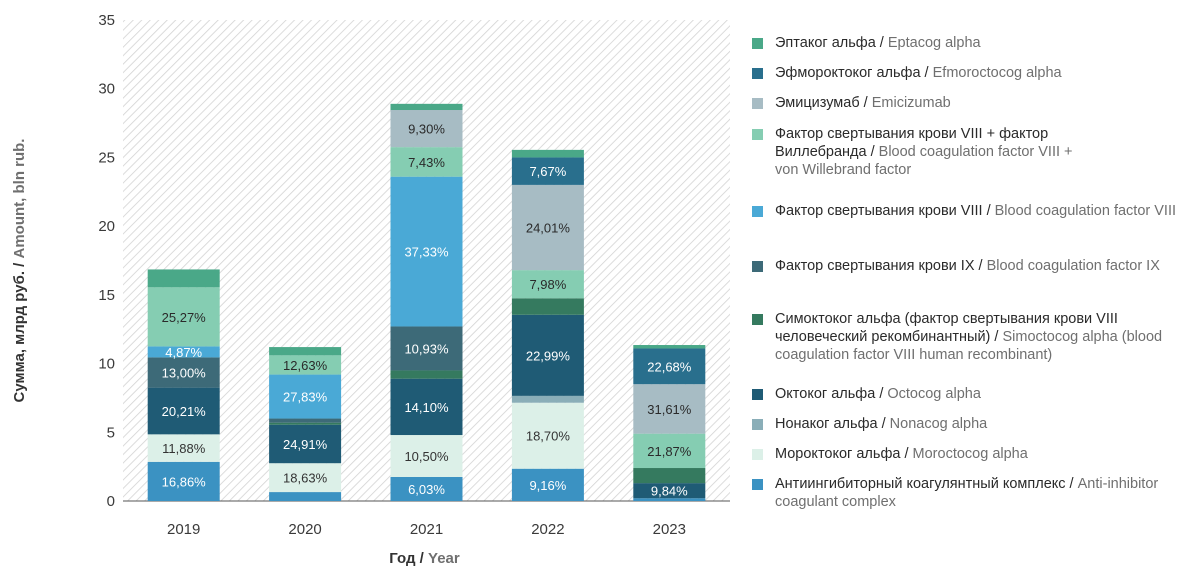 Image resolution: width=1200 pixels, height=578 pixels. What do you see at coordinates (111, 501) in the screenshot?
I see `y-tick-label: 0` at bounding box center [111, 501].